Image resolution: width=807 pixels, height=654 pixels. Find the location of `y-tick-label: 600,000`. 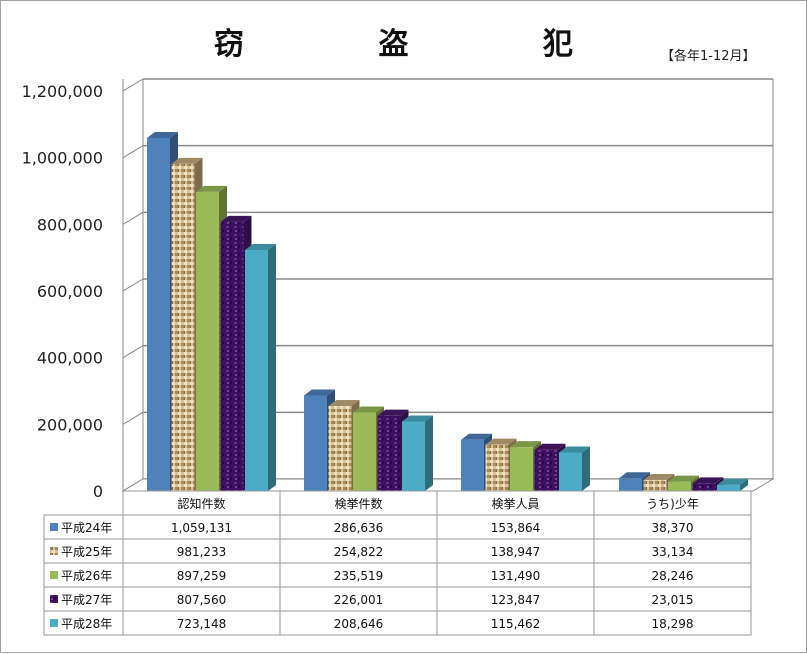

y-tick-label: 600,000 is located at coordinates (70, 291).